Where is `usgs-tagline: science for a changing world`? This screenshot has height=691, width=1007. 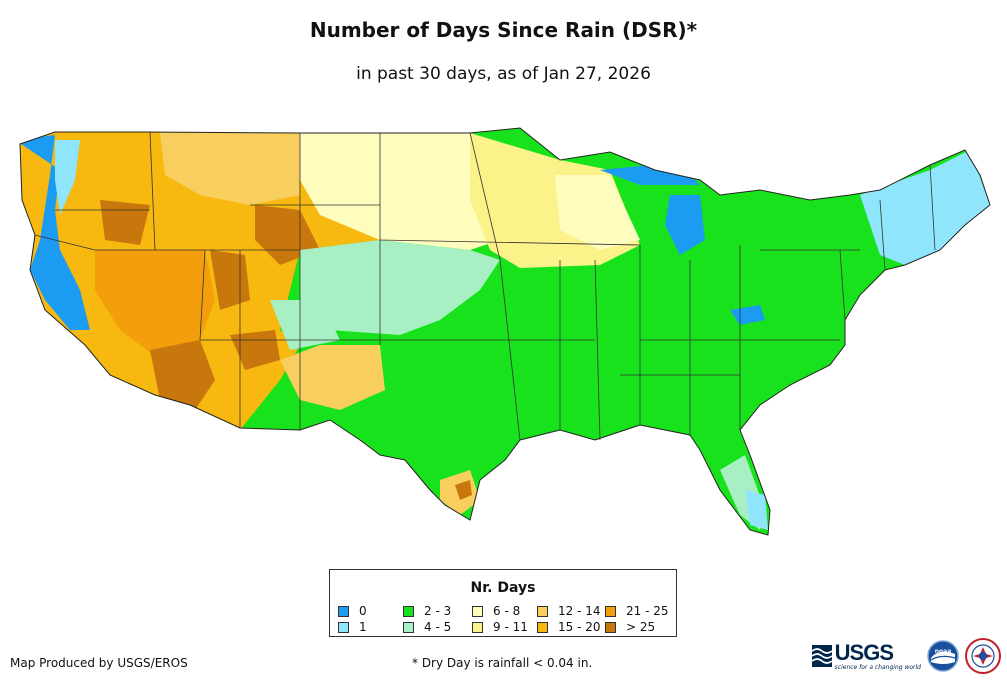 usgs-tagline: science for a changing world is located at coordinates (877, 667).